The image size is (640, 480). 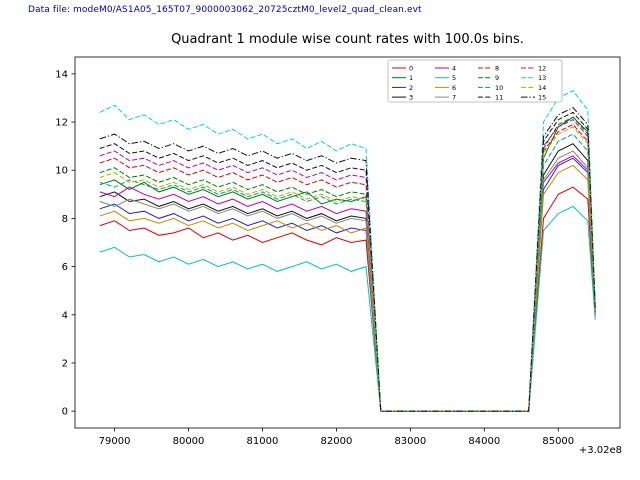 What do you see at coordinates (454, 98) in the screenshot?
I see `legend-label-7: 7` at bounding box center [454, 98].